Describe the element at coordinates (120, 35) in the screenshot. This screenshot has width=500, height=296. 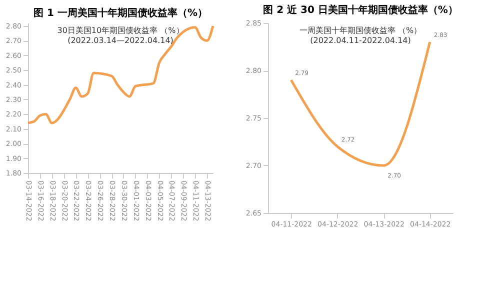
I see `text: 30日美国10年期国债收益率 （%） (2022.03.14—2022.04.14)` at that location.